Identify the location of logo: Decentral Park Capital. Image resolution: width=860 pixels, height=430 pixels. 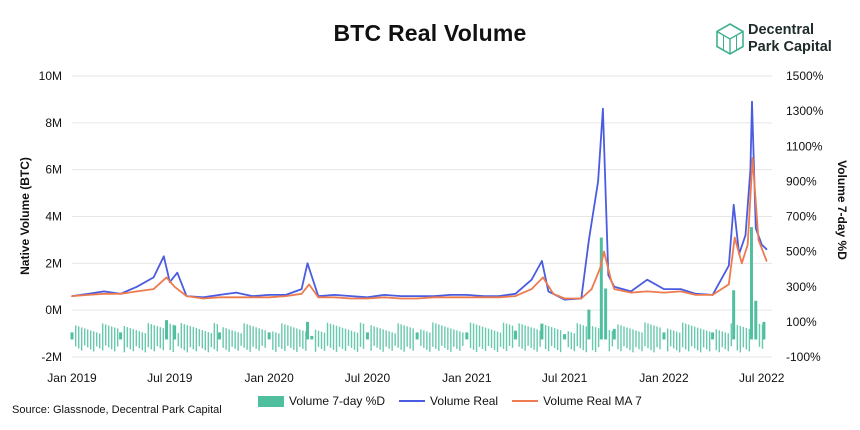
(786, 42).